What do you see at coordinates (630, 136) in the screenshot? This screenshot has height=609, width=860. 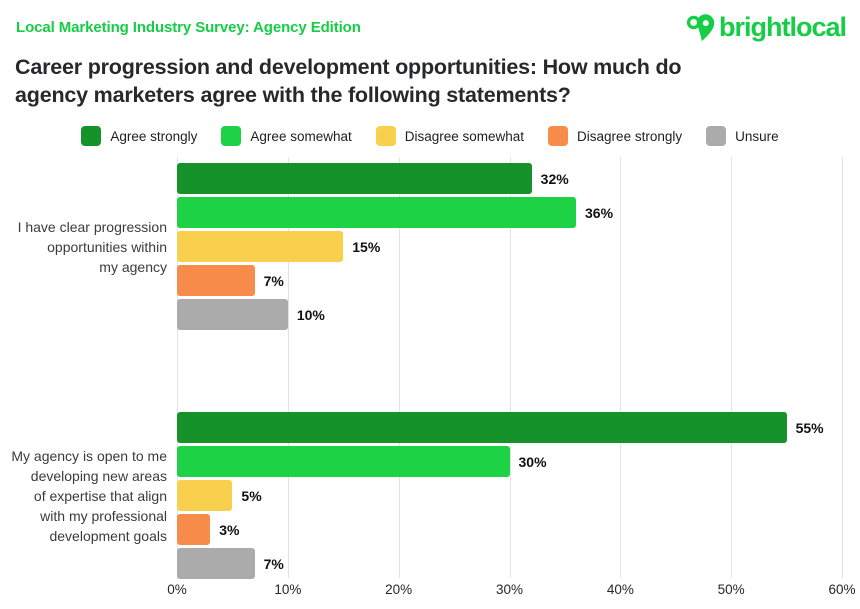 I see `legend-label: Disagree strongly` at bounding box center [630, 136].